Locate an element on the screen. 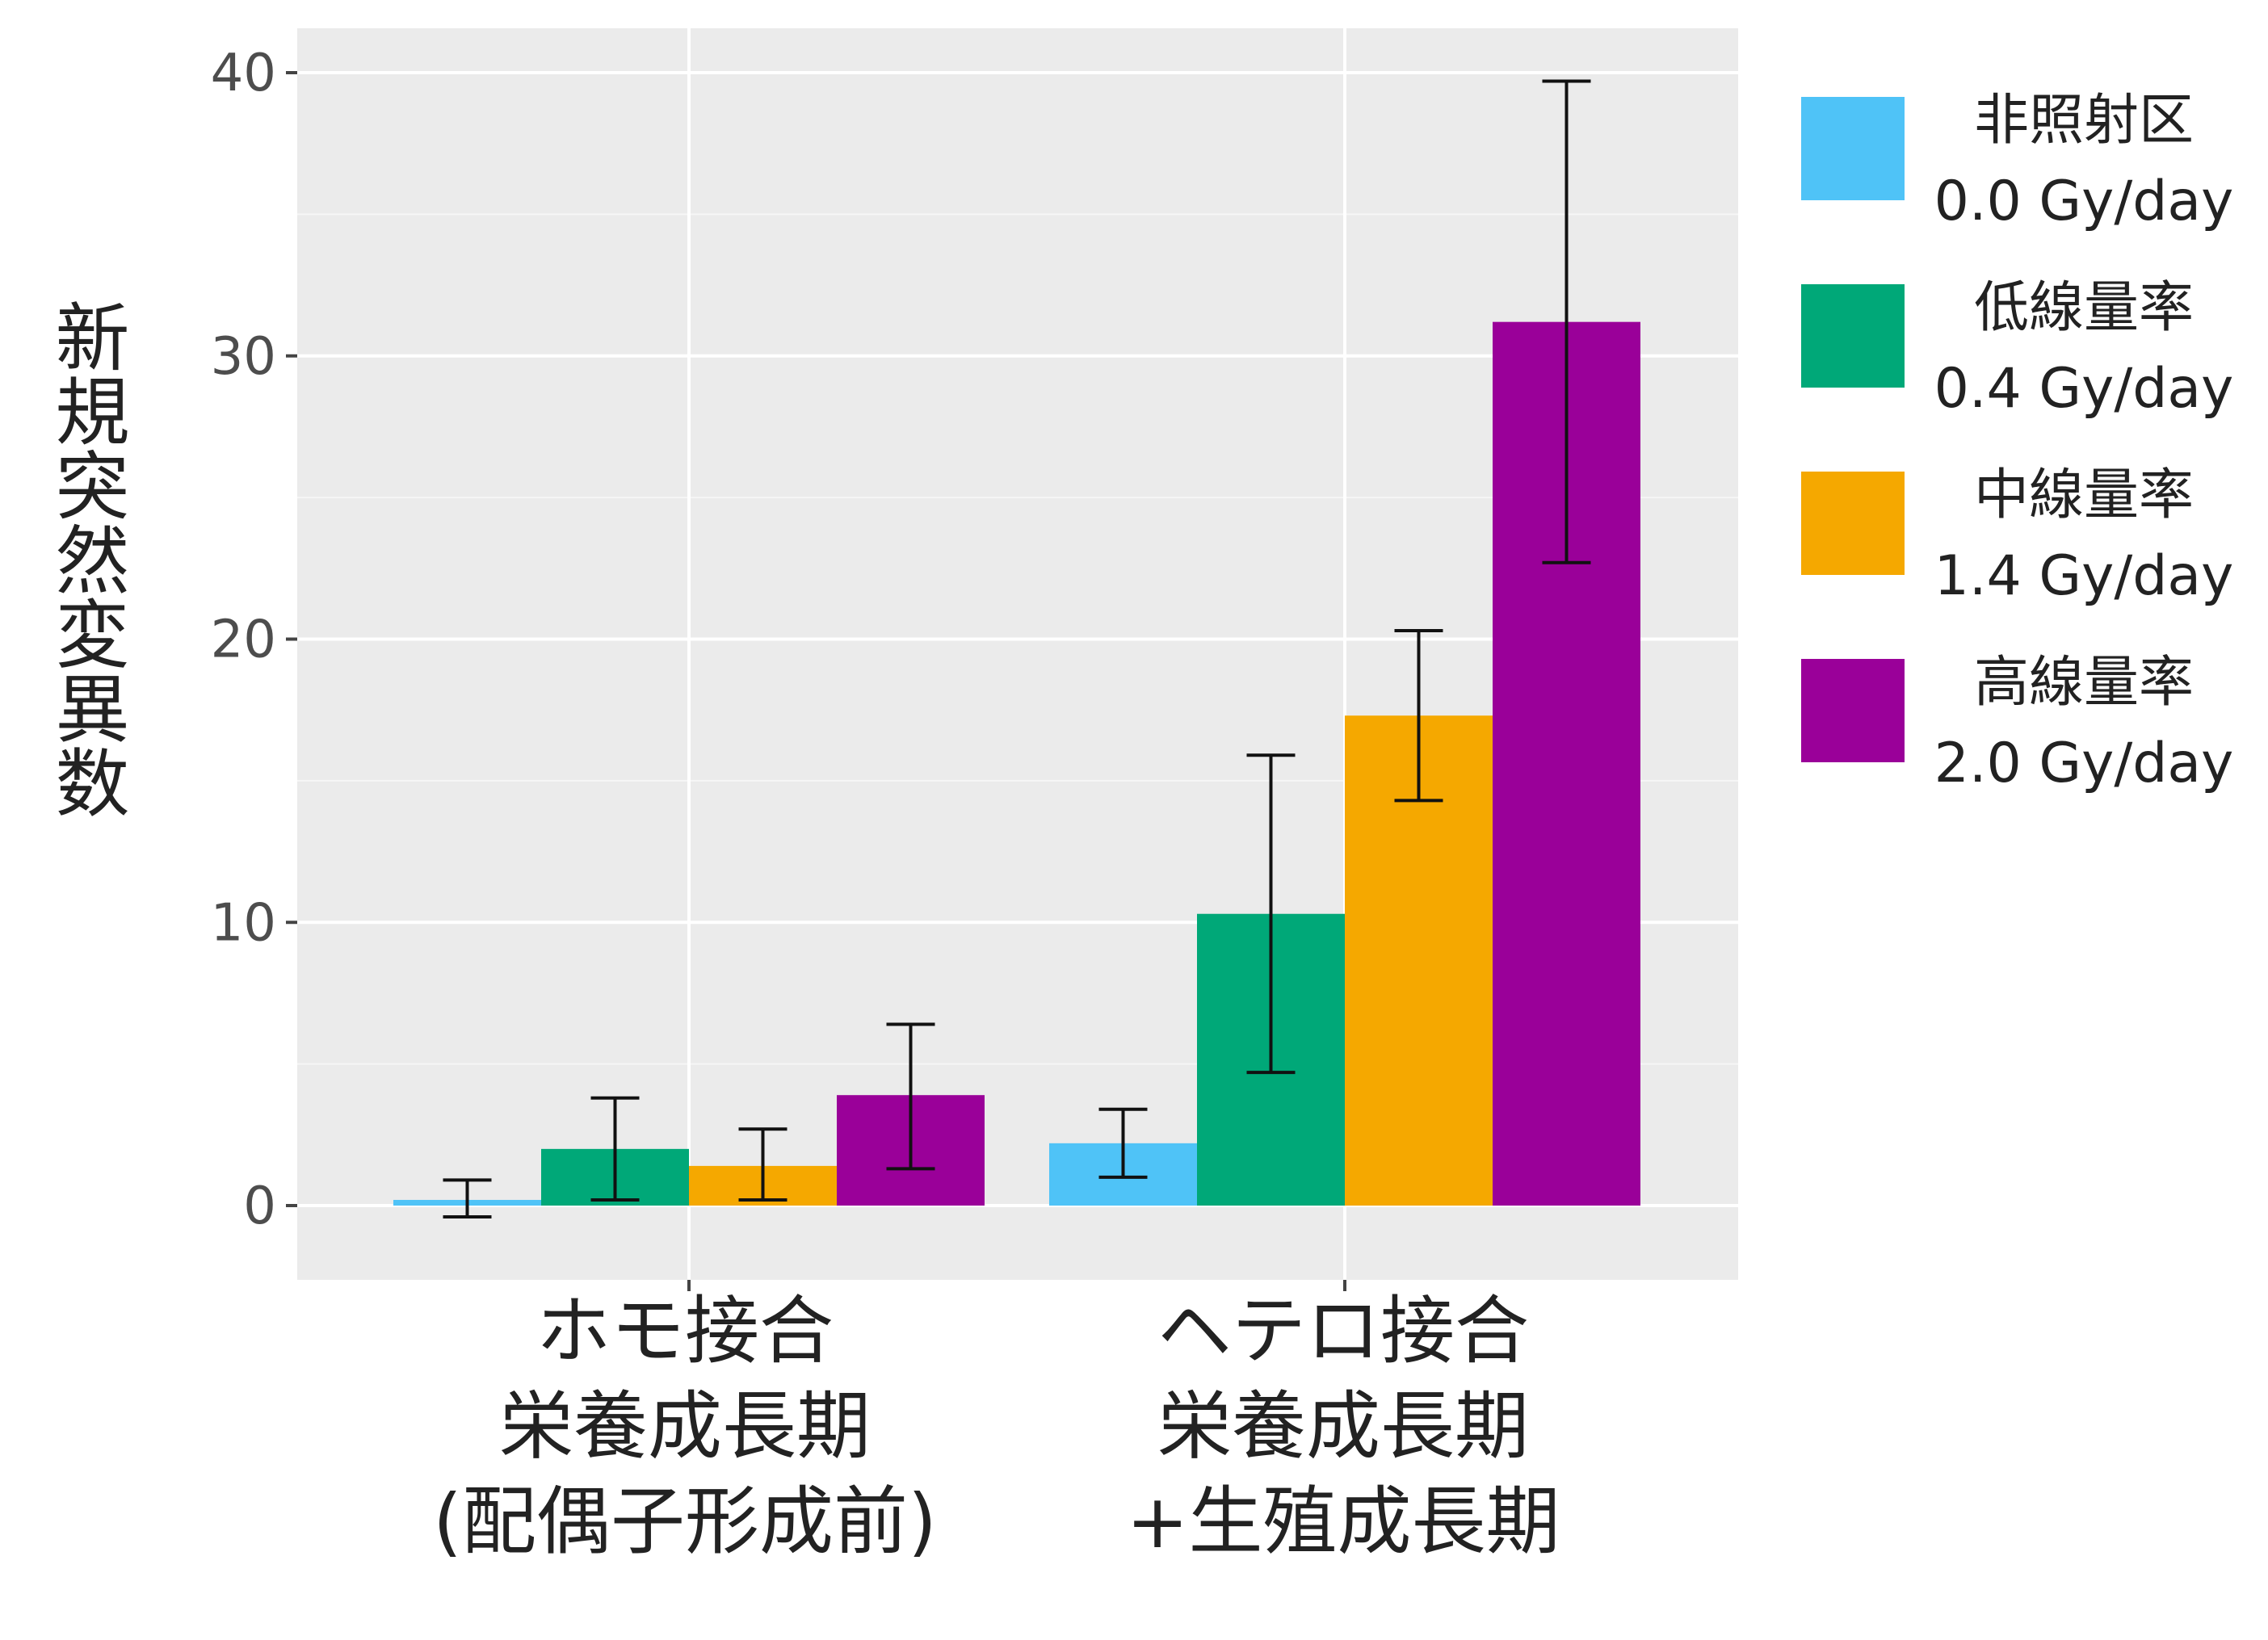 The width and height of the screenshot is (2268, 1640). legend-label: 高線量率 2.0 Gy/day is located at coordinates (2083, 723).